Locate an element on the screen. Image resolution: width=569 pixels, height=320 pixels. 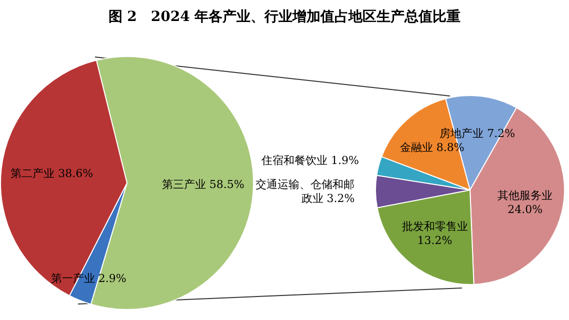
slice-label: 第二产业 38.6% is located at coordinates (52, 174).